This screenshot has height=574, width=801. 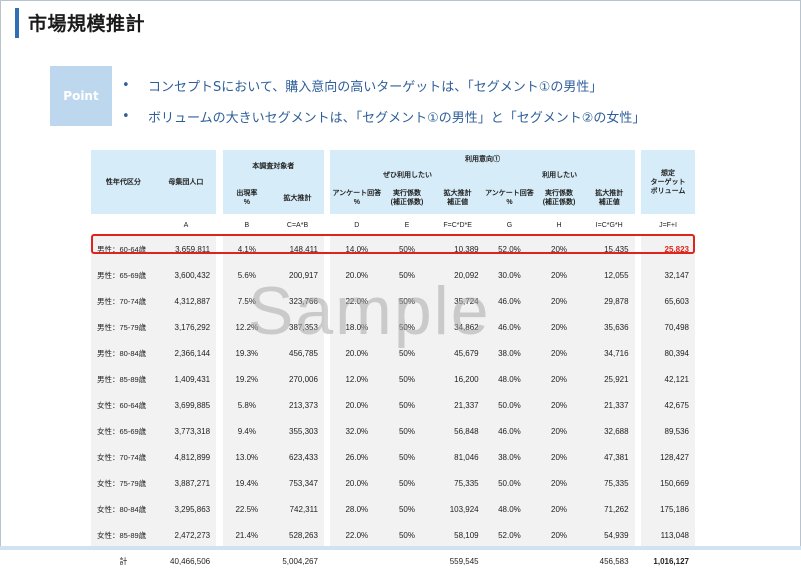 I want to click on value-cell-f: 75,335, so click(x=457, y=483).